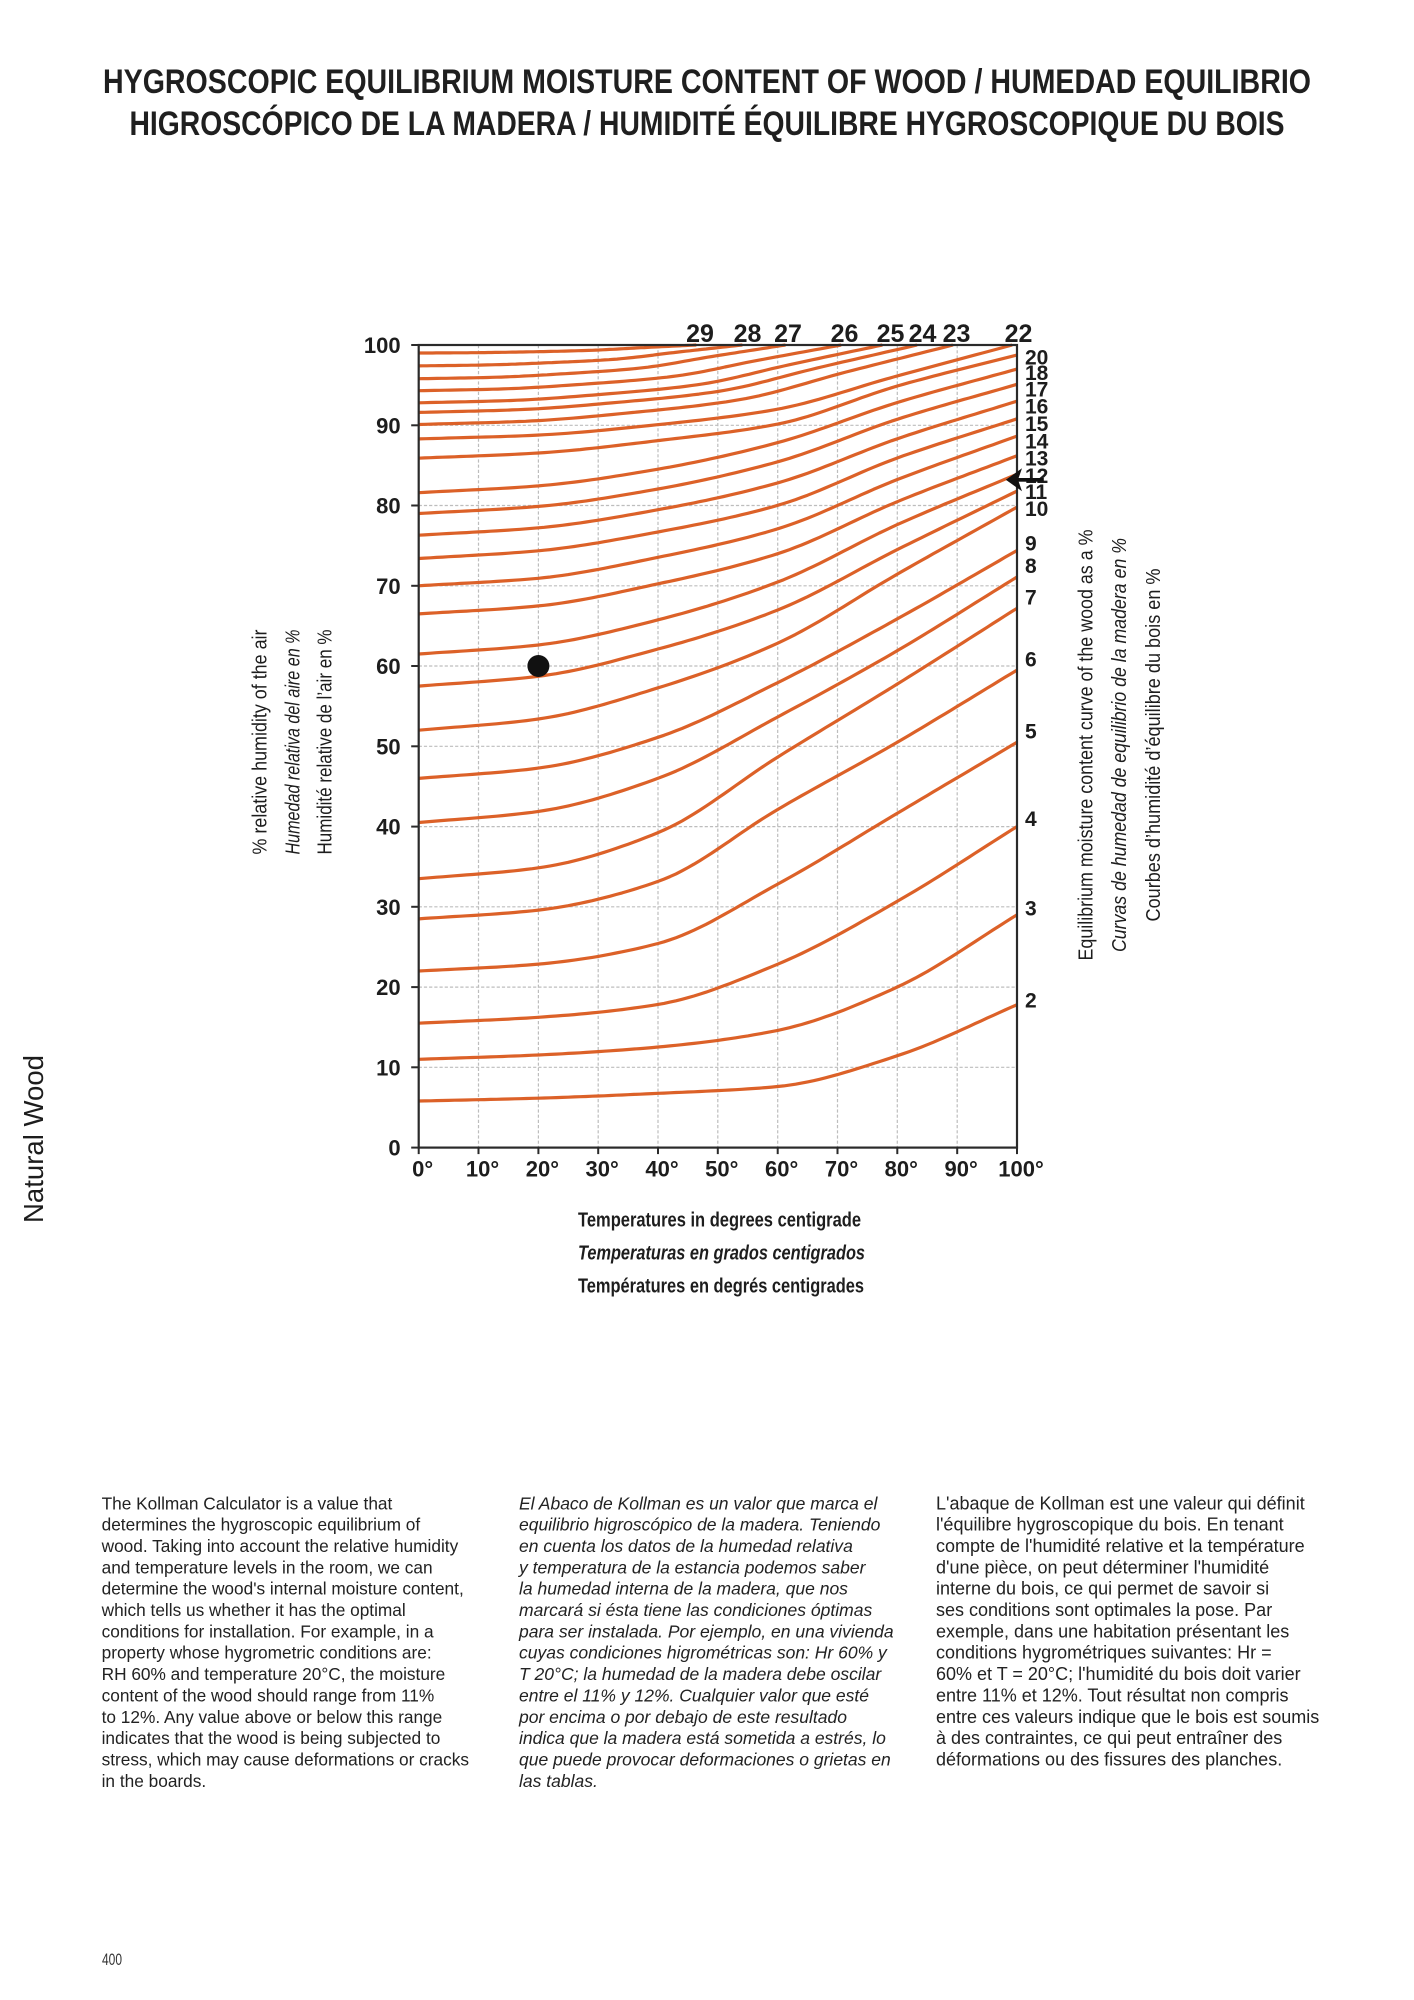 Image resolution: width=1414 pixels, height=2000 pixels. What do you see at coordinates (891, 334) in the screenshot?
I see `svg-text: 25` at bounding box center [891, 334].